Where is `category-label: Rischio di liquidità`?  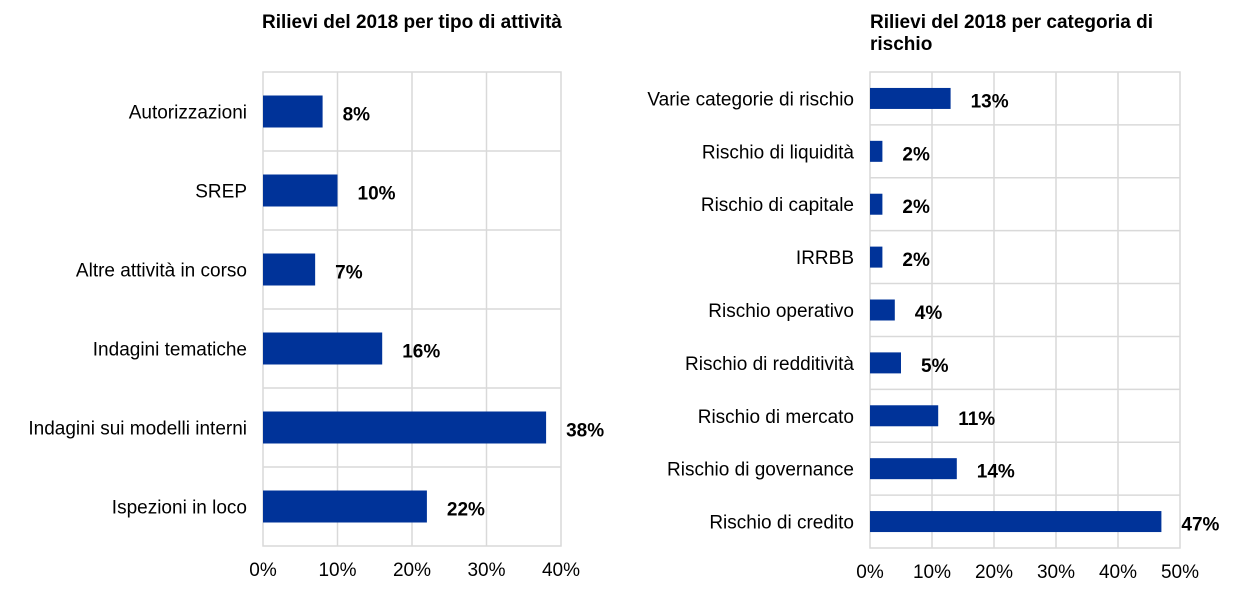 category-label: Rischio di liquidità is located at coordinates (778, 152).